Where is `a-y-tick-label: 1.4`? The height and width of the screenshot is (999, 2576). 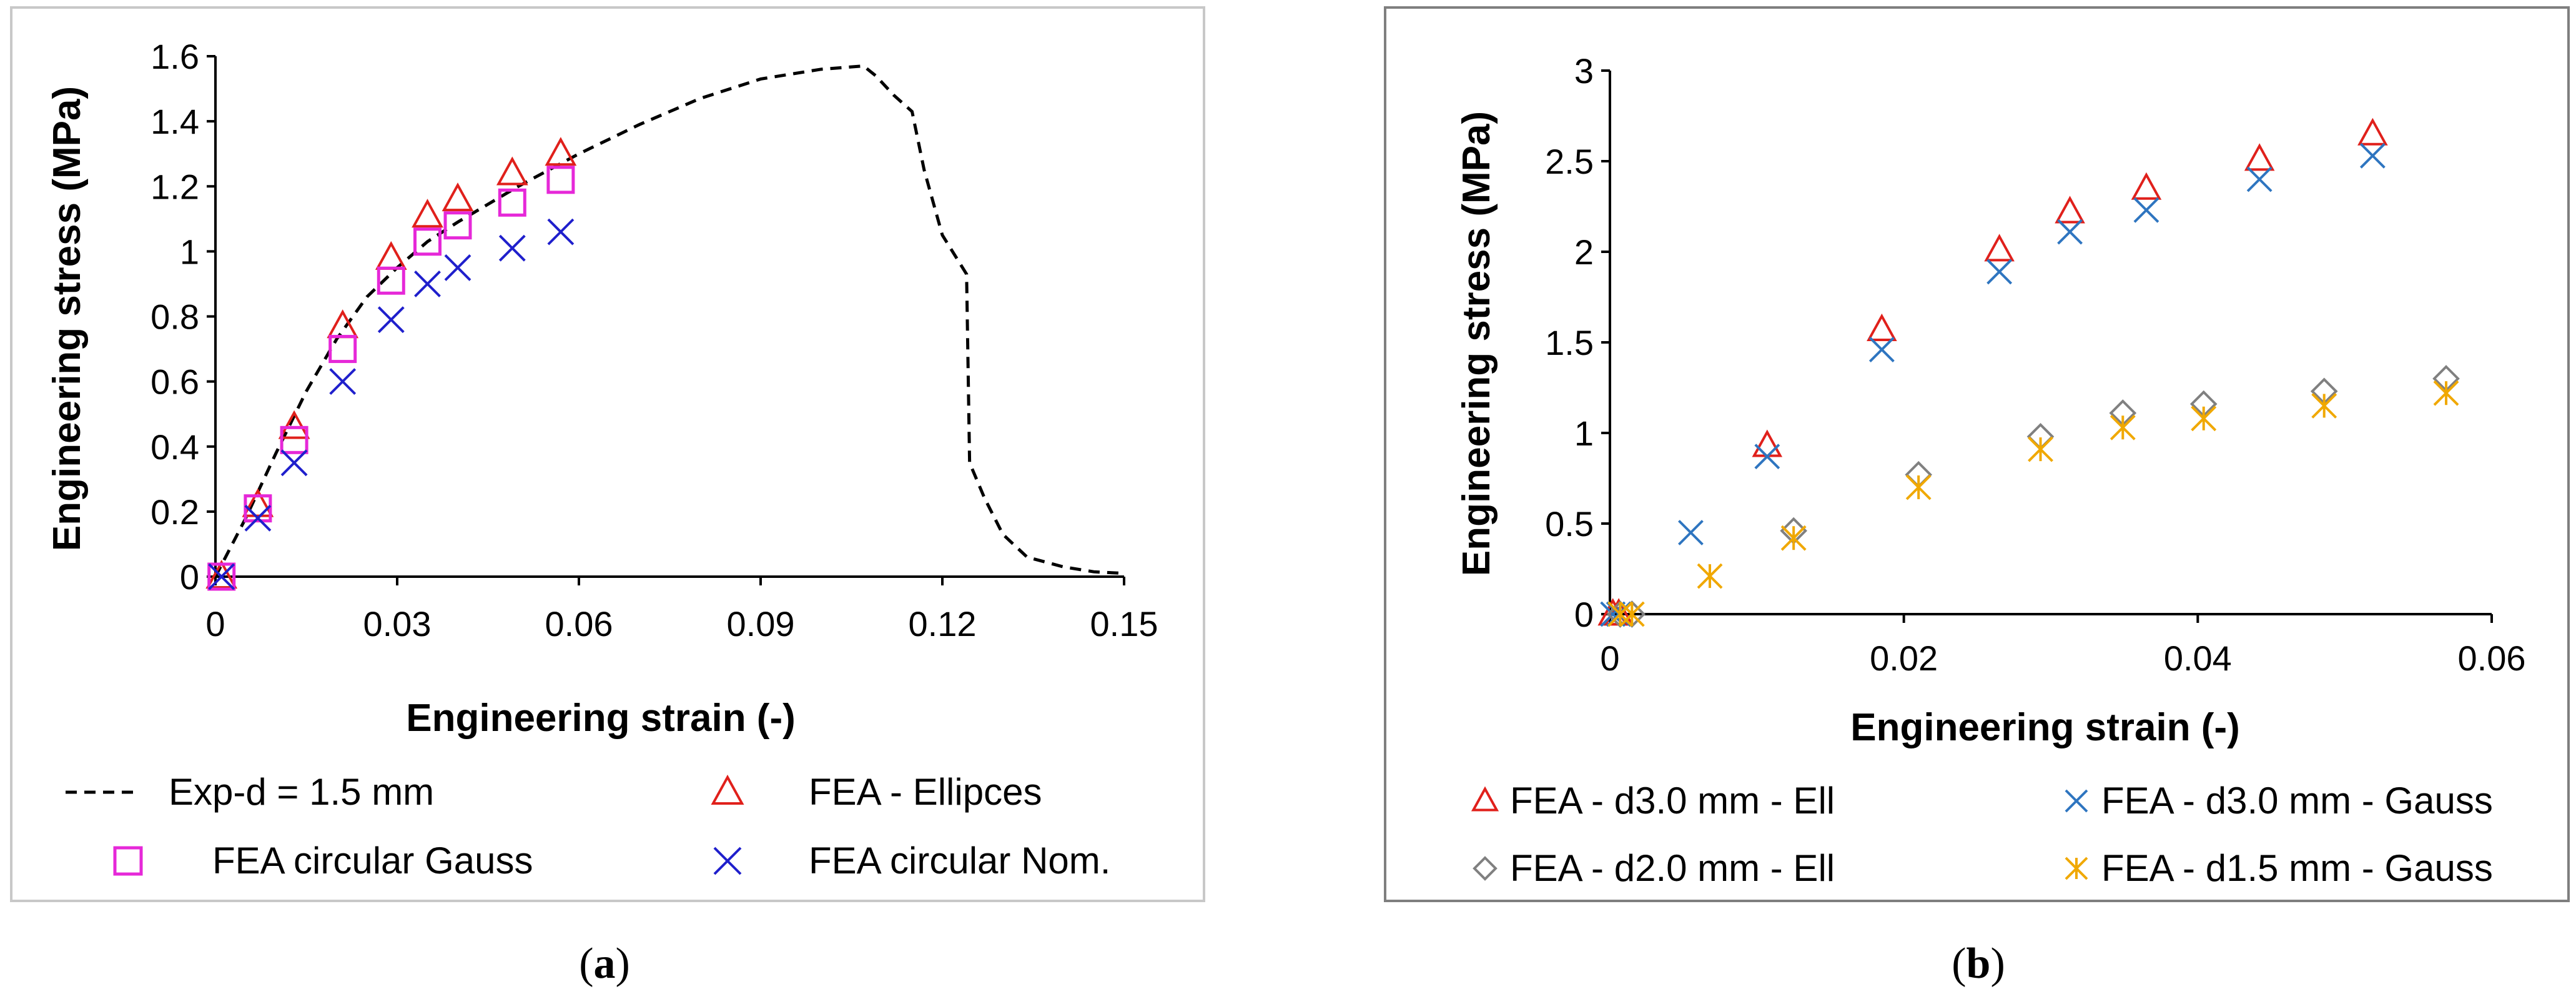 a-y-tick-label: 1.4 is located at coordinates (175, 121).